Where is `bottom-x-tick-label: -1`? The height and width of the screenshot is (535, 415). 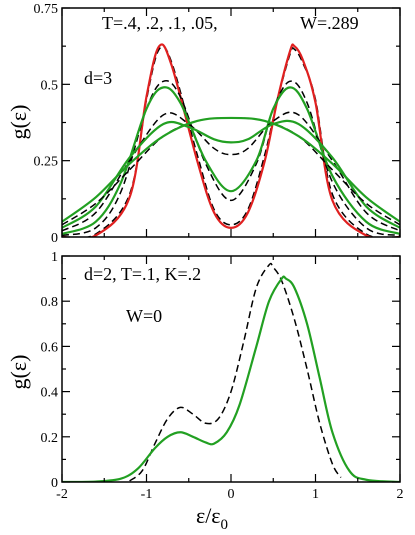 bottom-x-tick-label: -1 is located at coordinates (147, 494).